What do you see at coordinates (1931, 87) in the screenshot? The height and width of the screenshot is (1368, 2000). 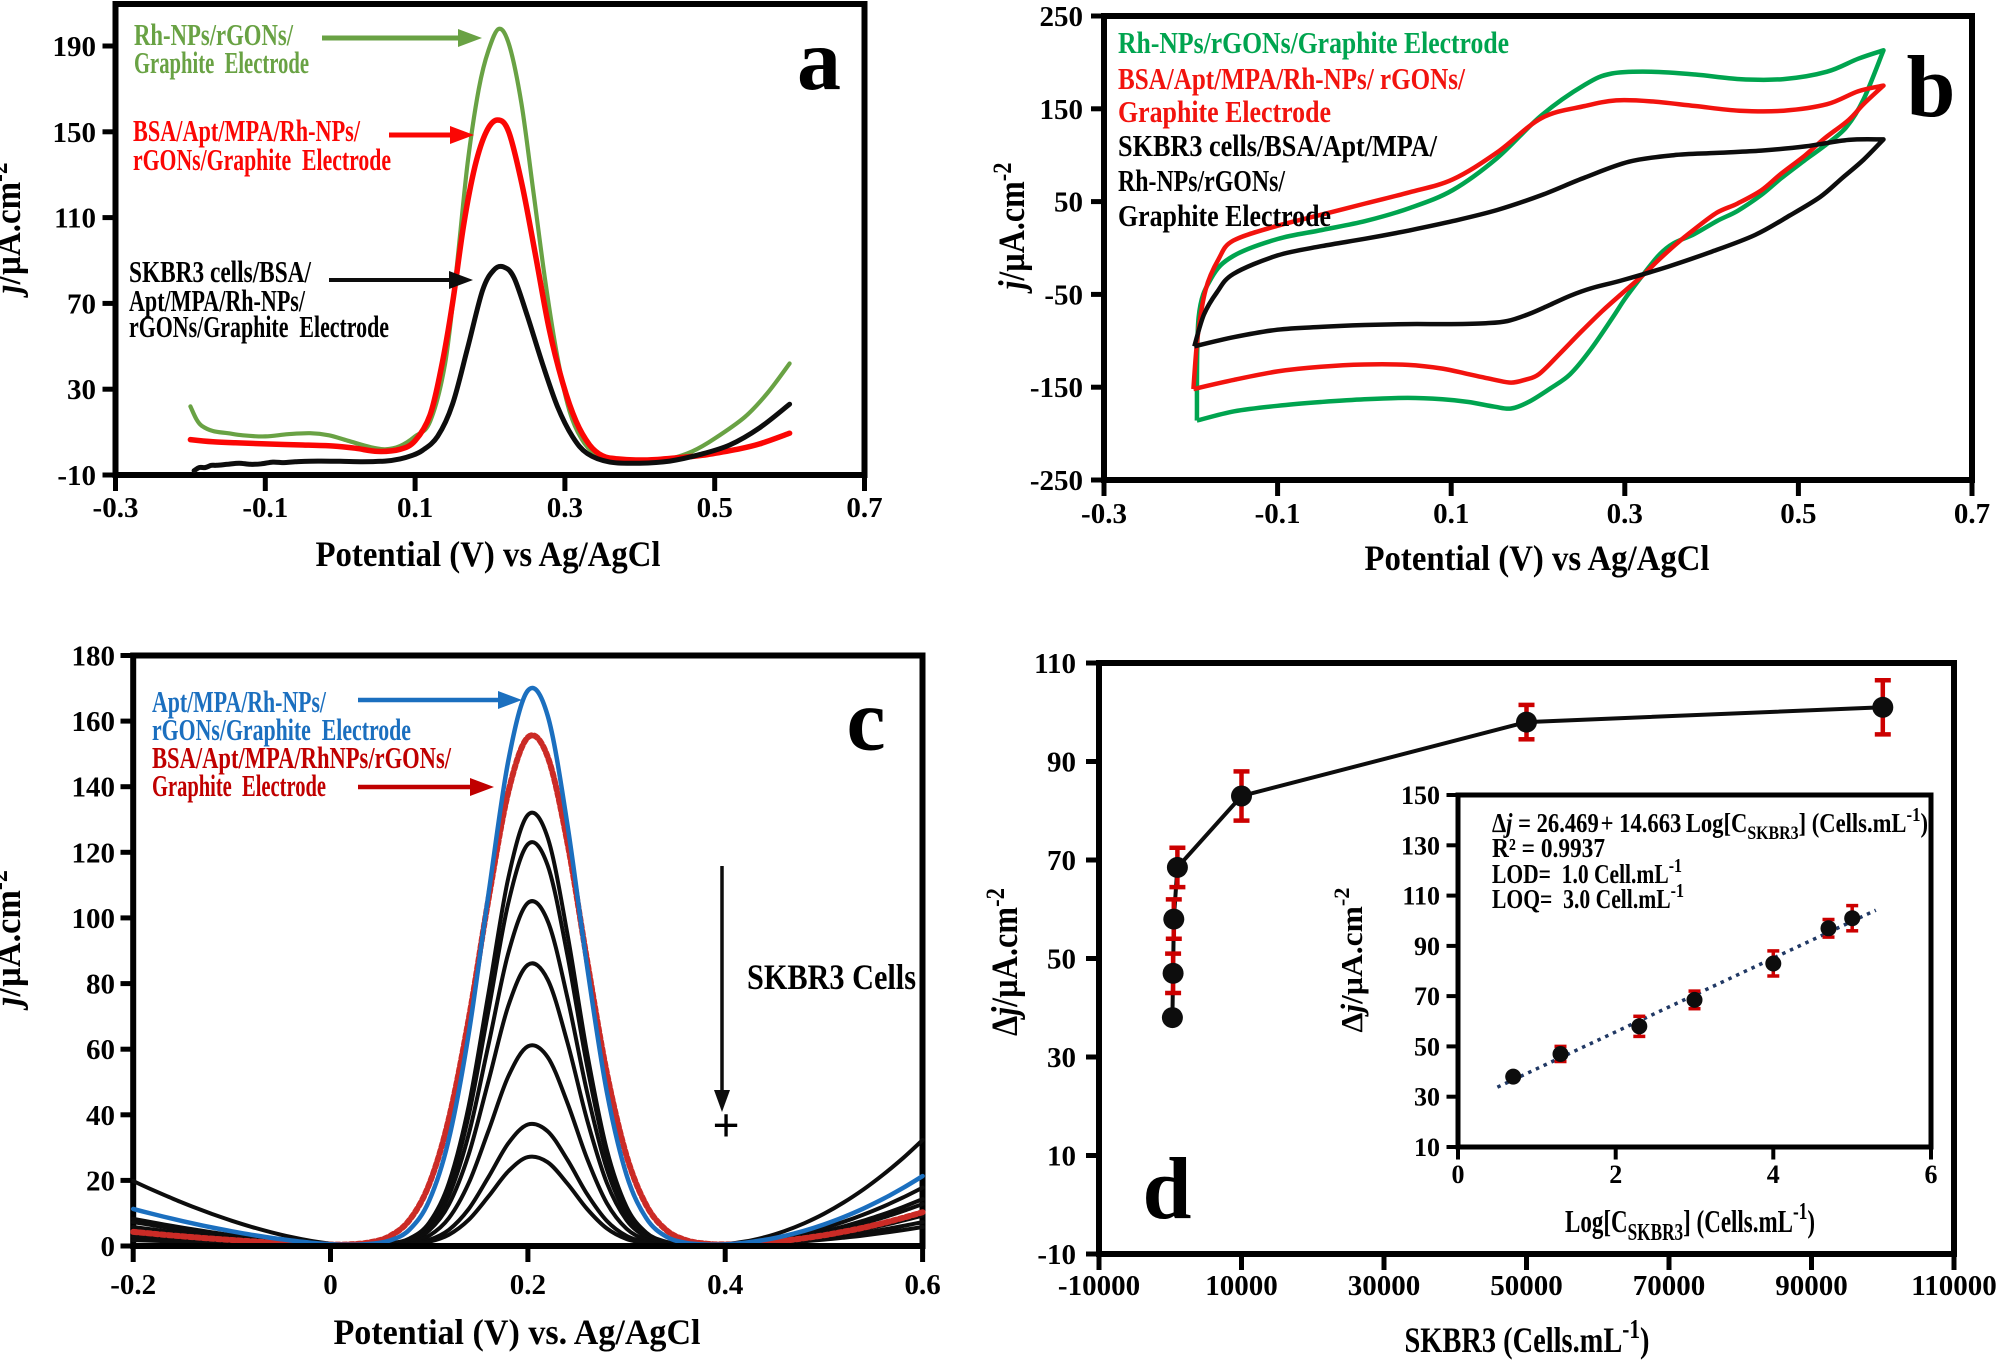 I see `svg-text: b` at bounding box center [1931, 87].